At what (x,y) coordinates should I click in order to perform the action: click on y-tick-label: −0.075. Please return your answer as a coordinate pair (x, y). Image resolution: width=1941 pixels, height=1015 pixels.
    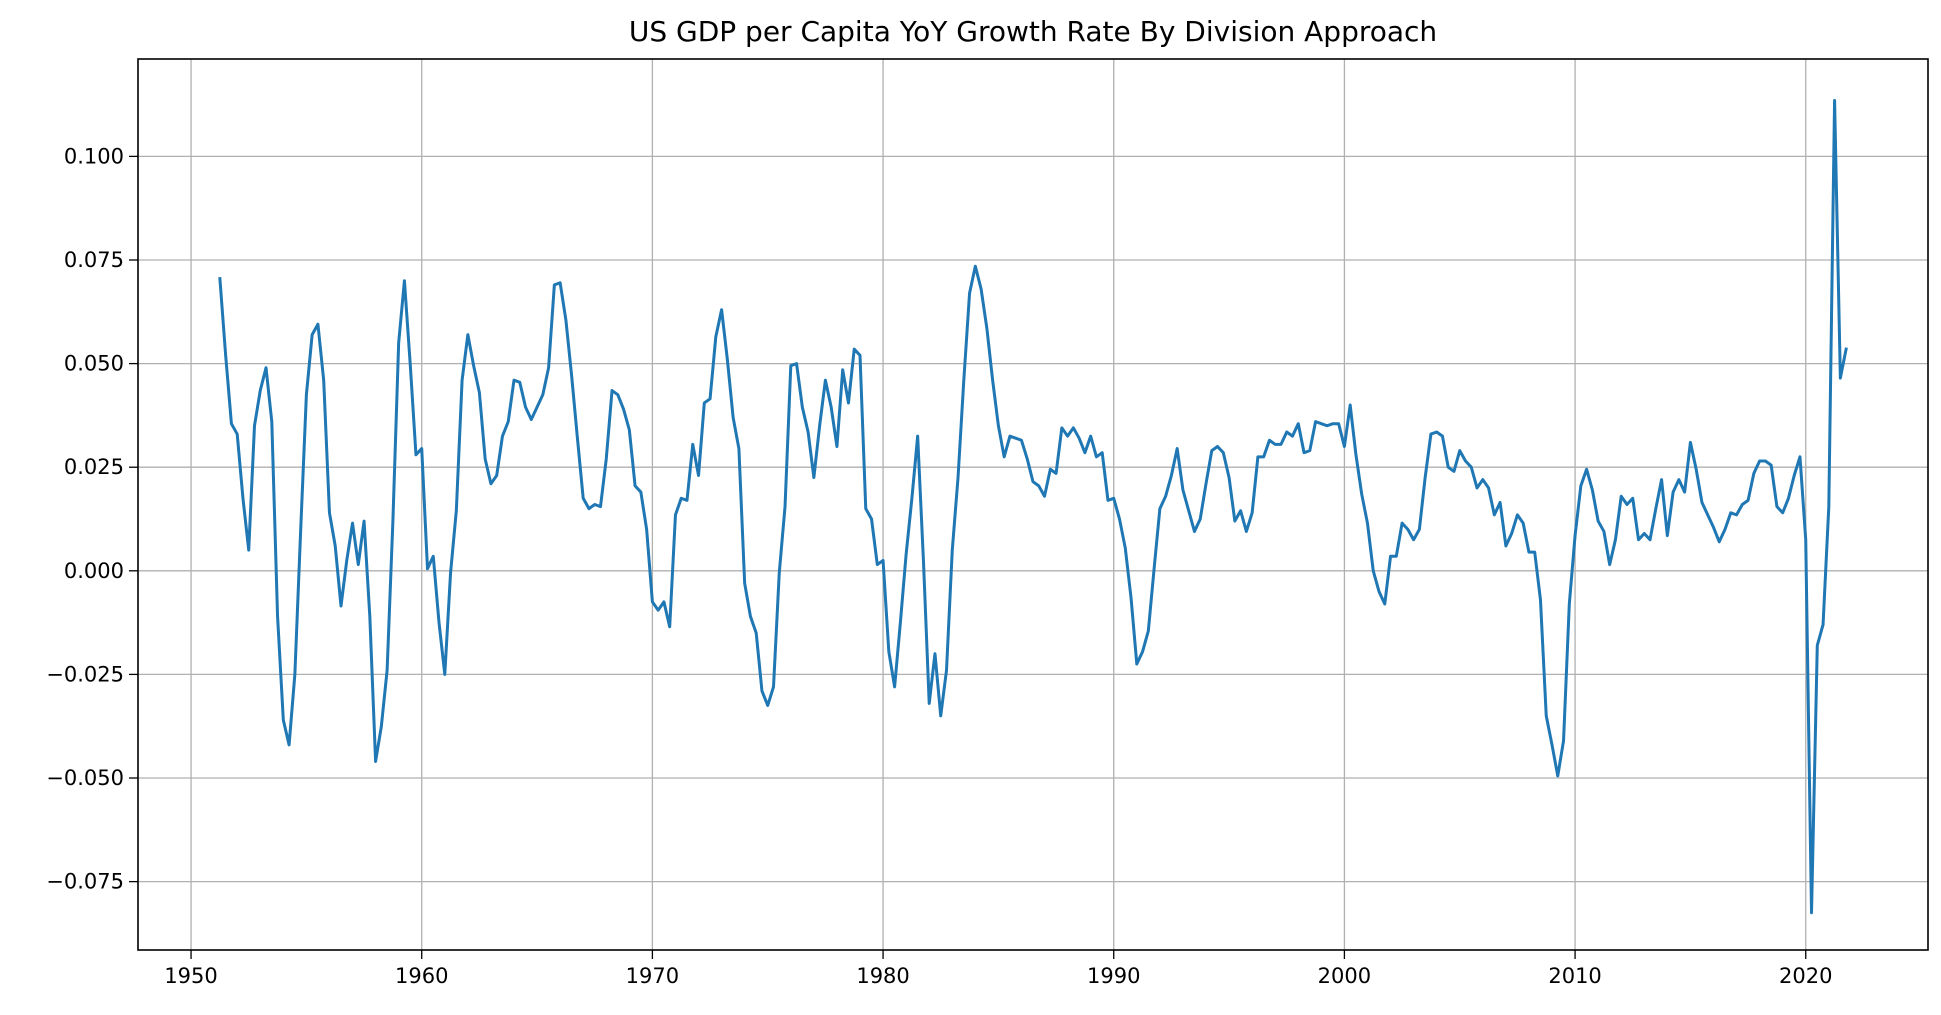
    Looking at the image, I should click on (85, 882).